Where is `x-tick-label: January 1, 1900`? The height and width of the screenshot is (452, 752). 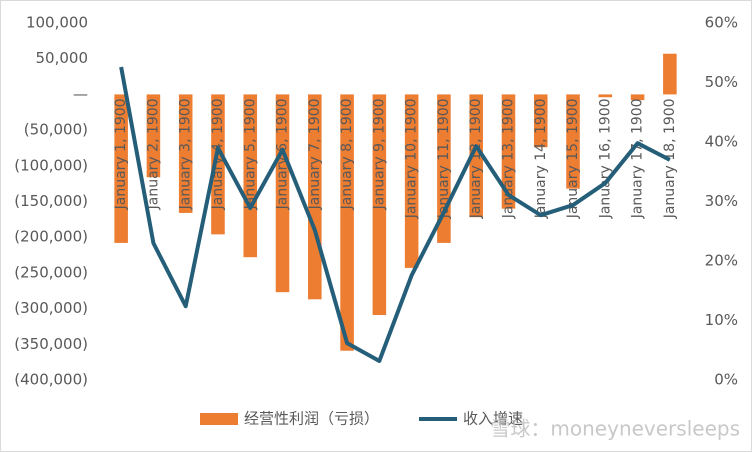
x-tick-label: January 1, 1900 is located at coordinates (121, 154).